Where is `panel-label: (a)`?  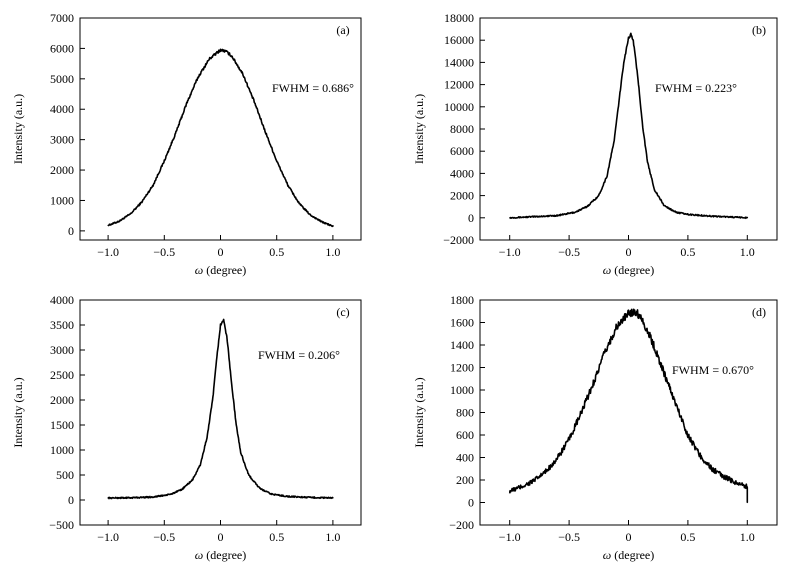 panel-label: (a) is located at coordinates (342, 30).